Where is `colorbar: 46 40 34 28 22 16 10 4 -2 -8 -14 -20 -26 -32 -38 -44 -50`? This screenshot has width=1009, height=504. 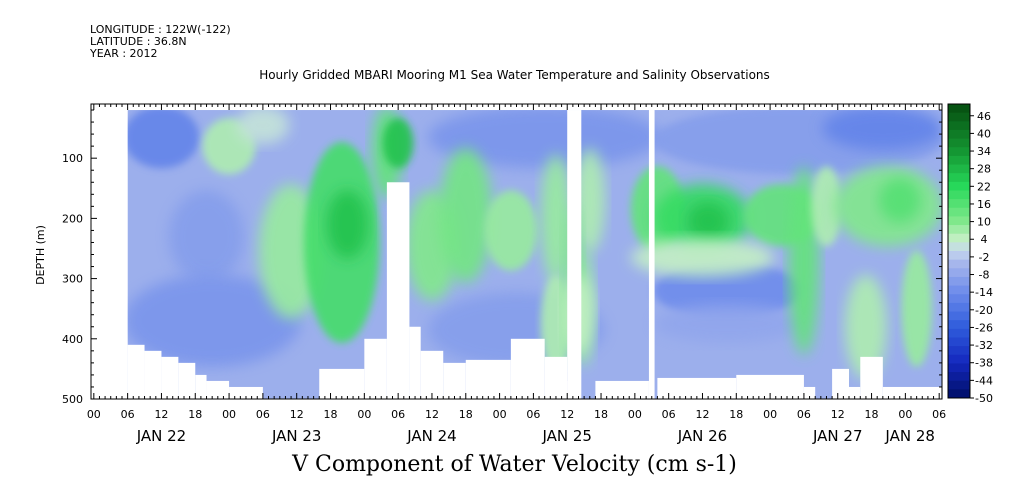
colorbar: 46 40 34 28 22 16 10 4 -2 -8 -14 -20 -26 -32 -38 -44 -50 is located at coordinates (970, 254).